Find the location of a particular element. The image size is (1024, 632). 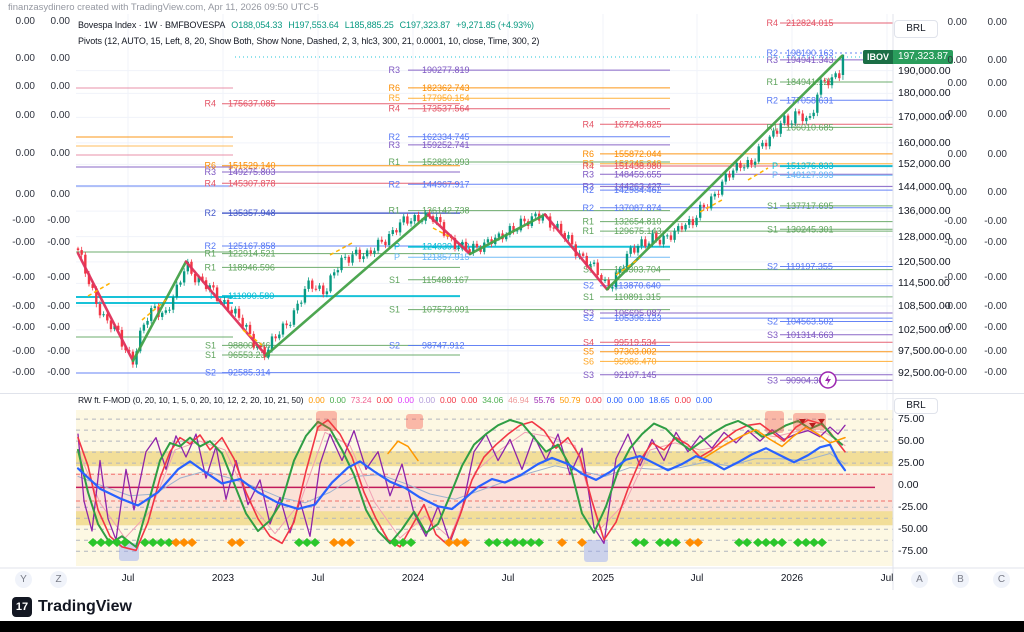

fmod-value: 46.94 is located at coordinates (518, 400).